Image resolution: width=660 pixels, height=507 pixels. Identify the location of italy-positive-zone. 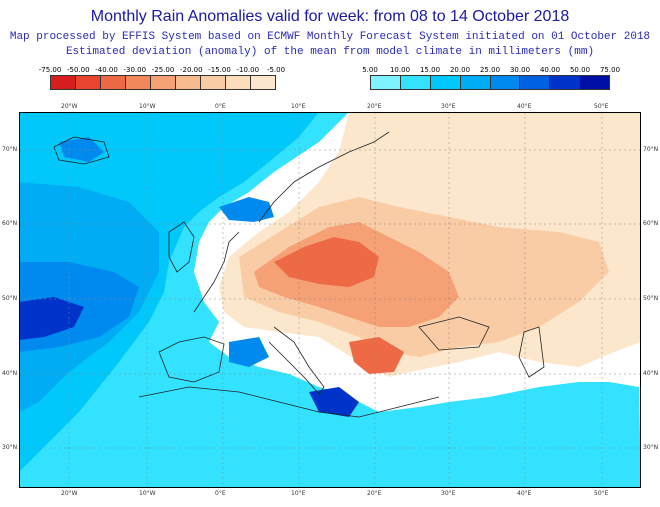
(334, 402).